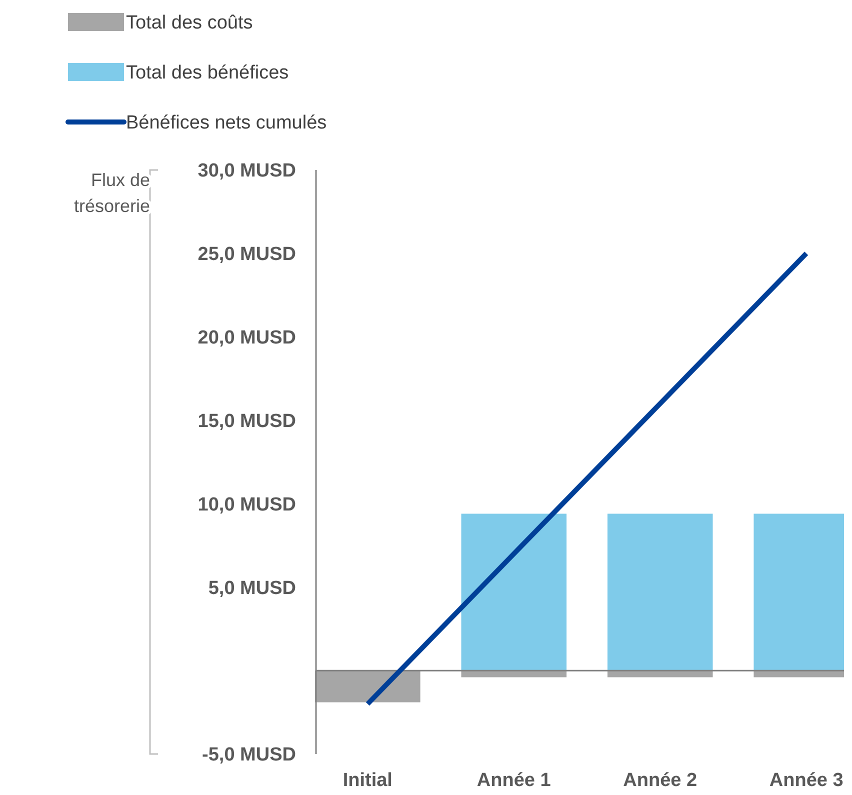  Describe the element at coordinates (249, 755) in the screenshot. I see `y-tick-label: -5,0 MUSD` at that location.